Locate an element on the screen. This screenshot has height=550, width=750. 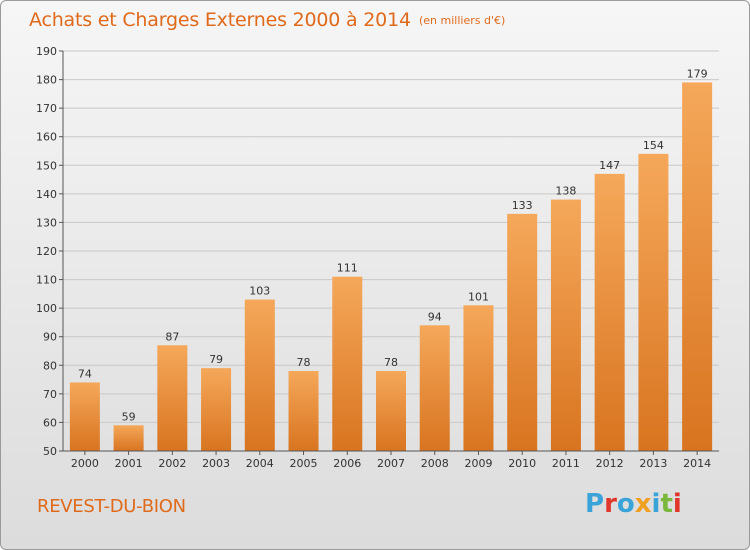
data-label: 94 is located at coordinates (435, 316).